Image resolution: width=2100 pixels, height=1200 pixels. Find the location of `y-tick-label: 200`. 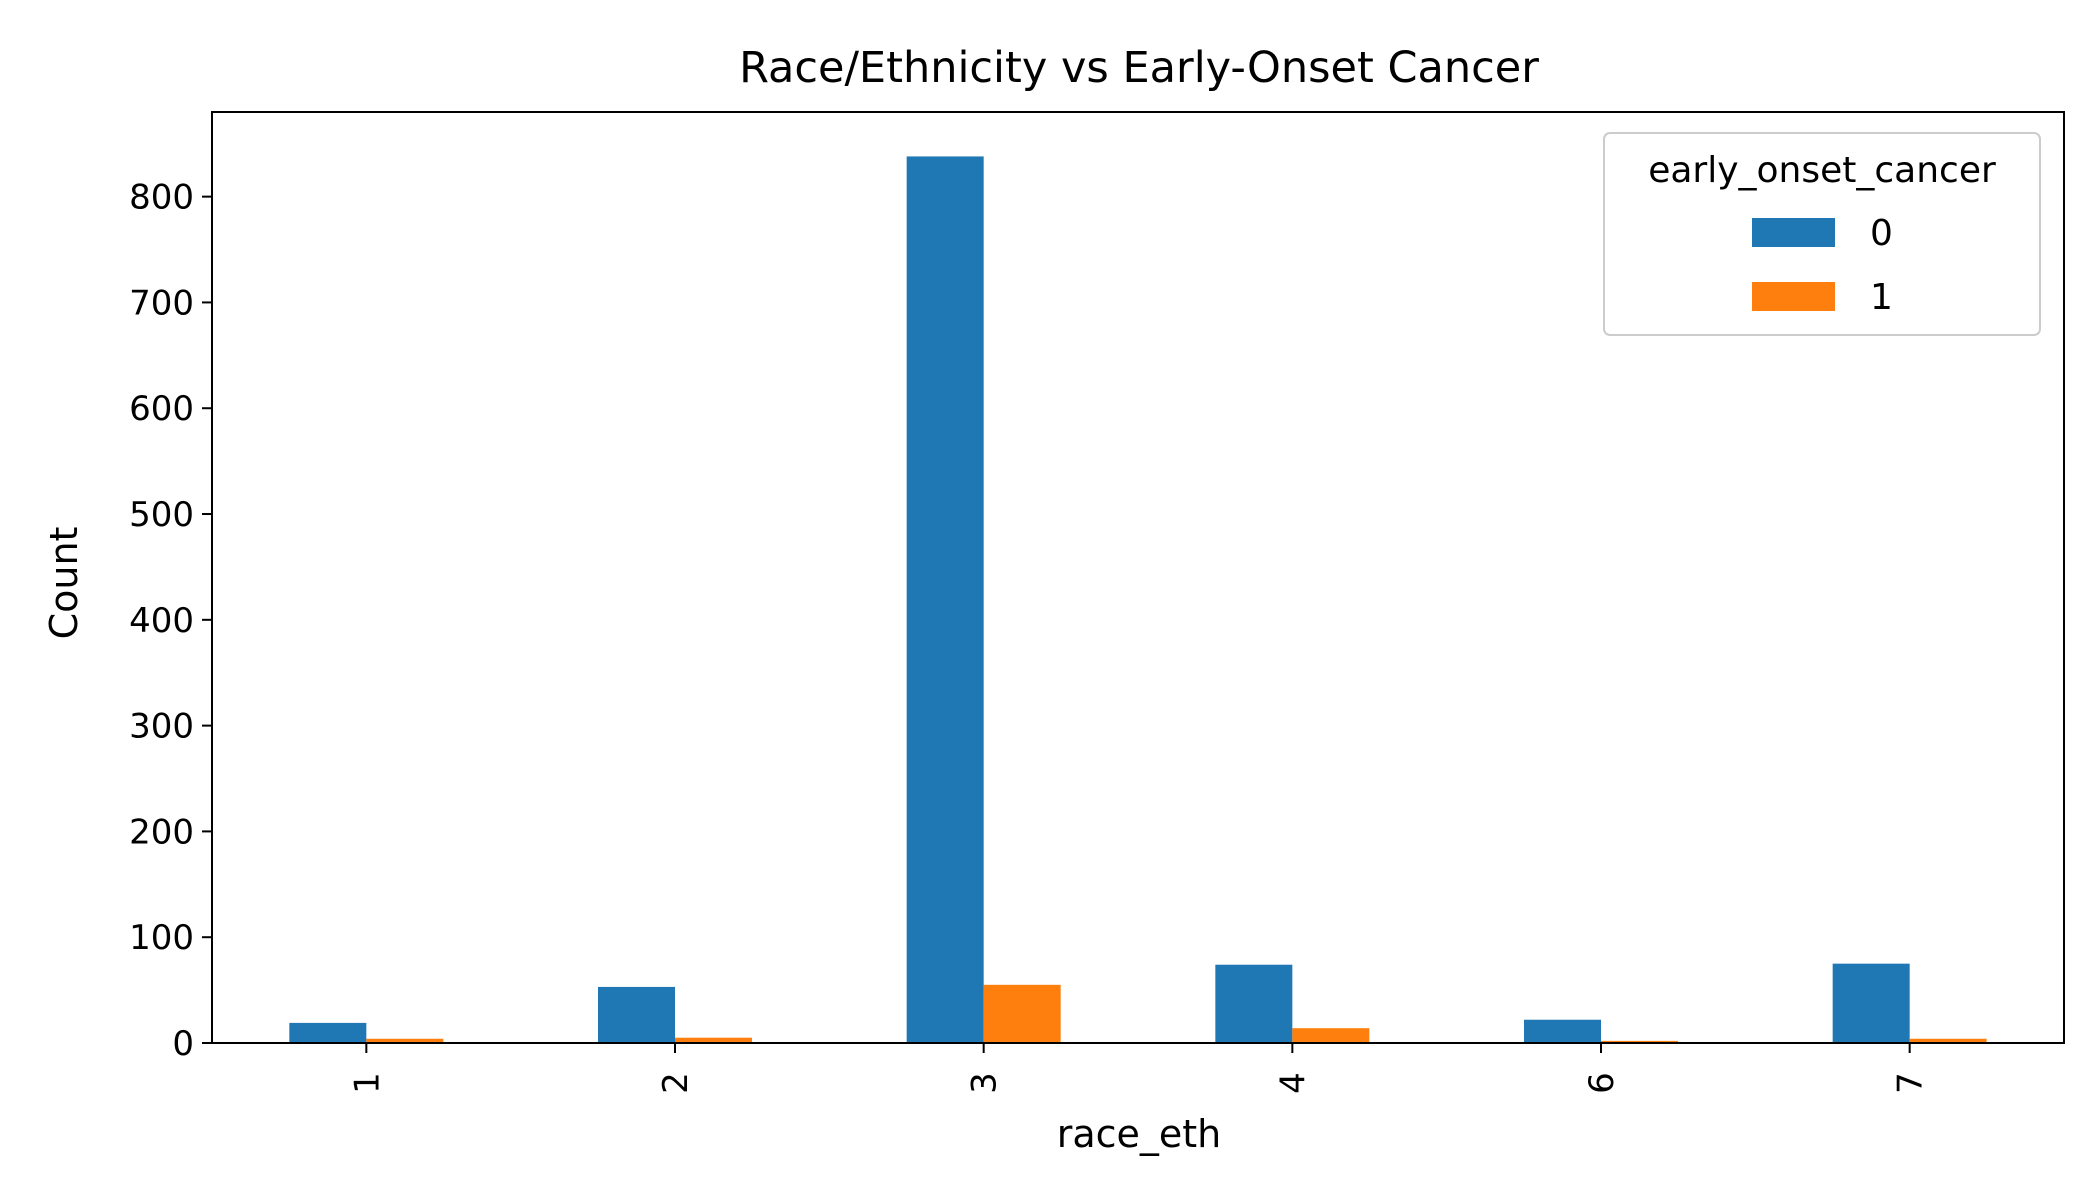

y-tick-label: 200 is located at coordinates (161, 832).